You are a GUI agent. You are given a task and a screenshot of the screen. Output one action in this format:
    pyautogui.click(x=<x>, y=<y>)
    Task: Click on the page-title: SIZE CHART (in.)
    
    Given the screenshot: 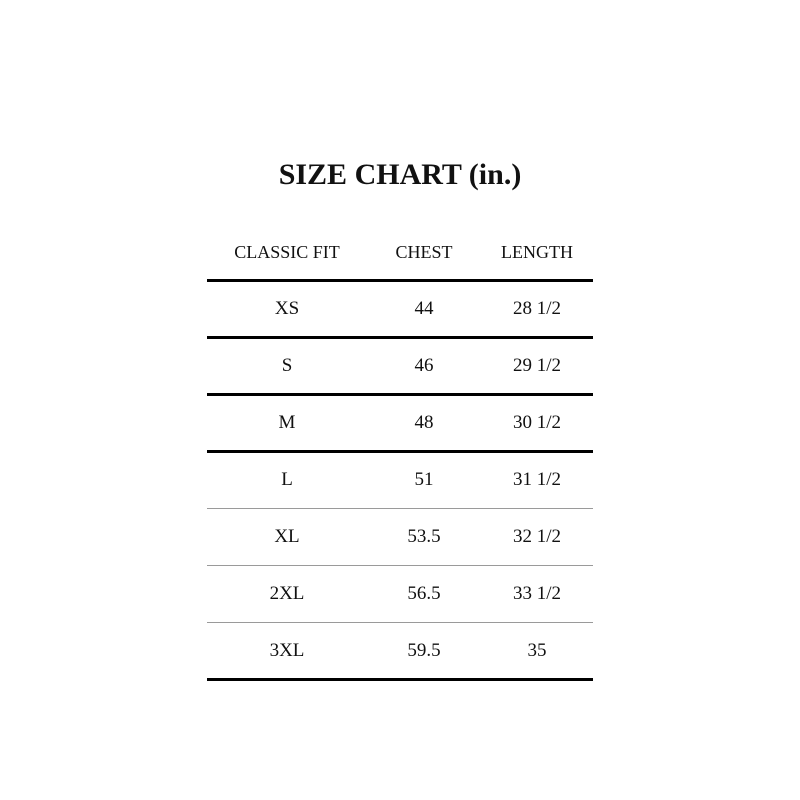 What is the action you would take?
    pyautogui.click(x=400, y=174)
    